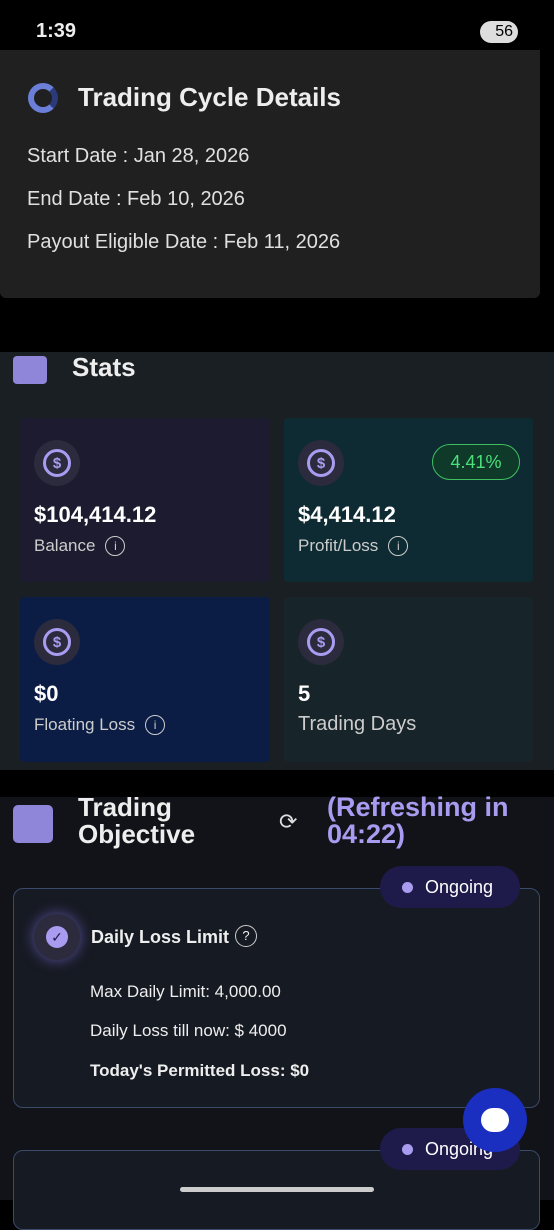 This screenshot has height=1230, width=554. What do you see at coordinates (408, 500) in the screenshot?
I see `stat-tile: $ 4.41% $4,414.12 Profit/Loss i` at bounding box center [408, 500].